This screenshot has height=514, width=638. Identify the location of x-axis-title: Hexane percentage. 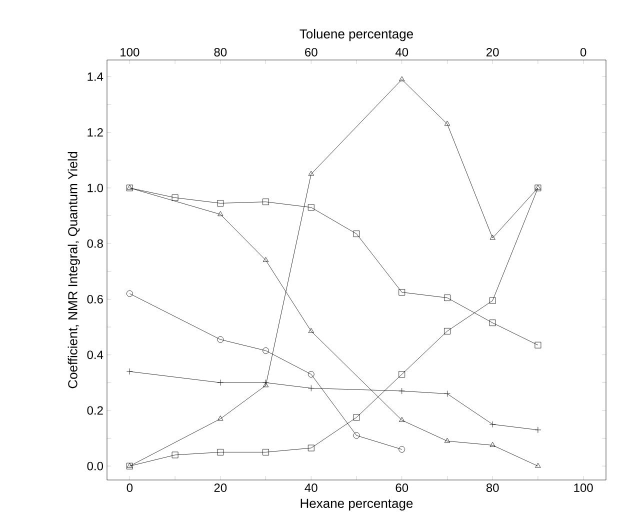
(356, 504).